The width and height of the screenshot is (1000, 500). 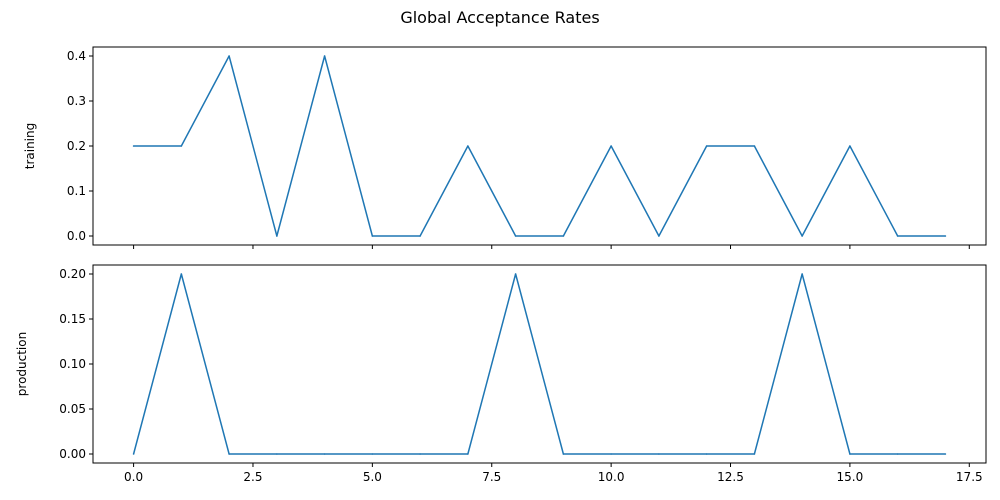 I want to click on production-ytick-label: 0.20, so click(x=72, y=274).